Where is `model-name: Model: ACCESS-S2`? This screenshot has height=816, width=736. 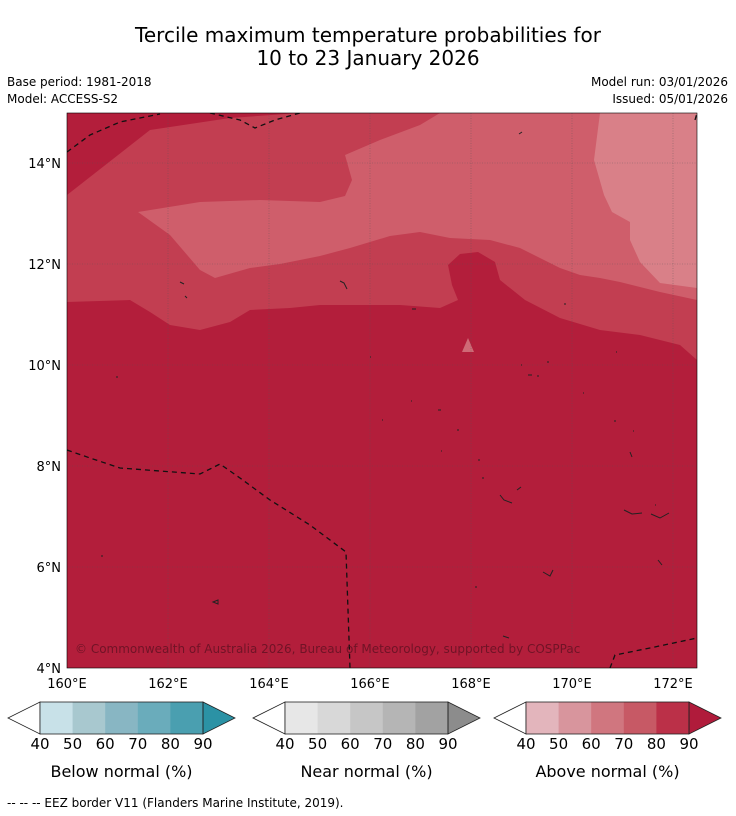
model-name: Model: ACCESS-S2 is located at coordinates (63, 99).